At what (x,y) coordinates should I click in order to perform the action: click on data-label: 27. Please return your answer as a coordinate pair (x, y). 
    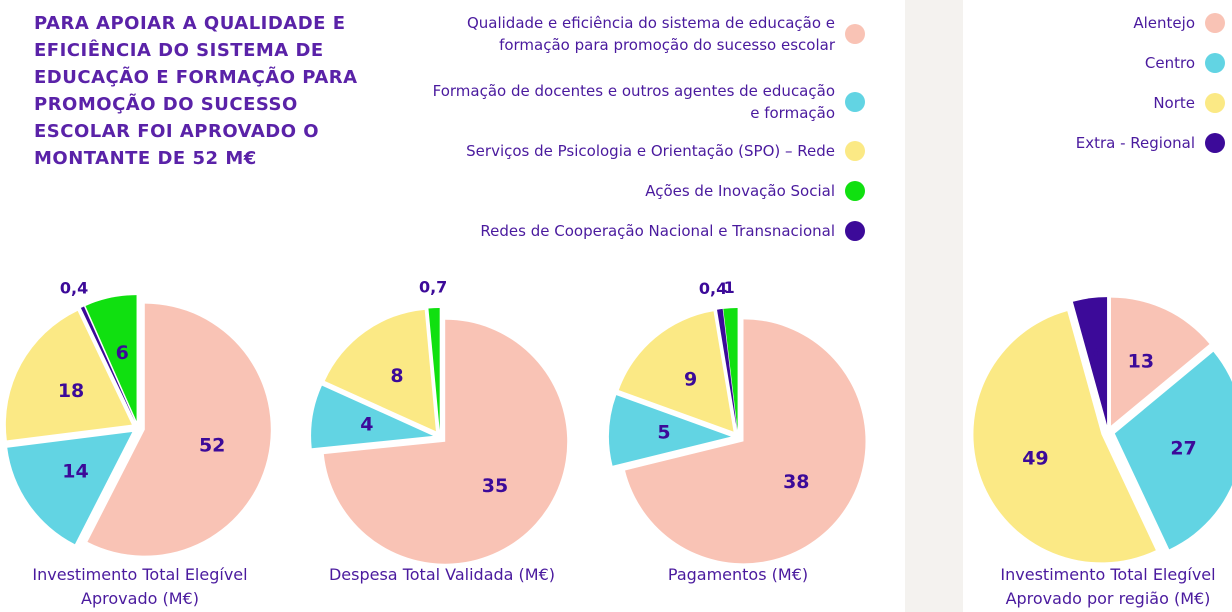
    Looking at the image, I should click on (1183, 448).